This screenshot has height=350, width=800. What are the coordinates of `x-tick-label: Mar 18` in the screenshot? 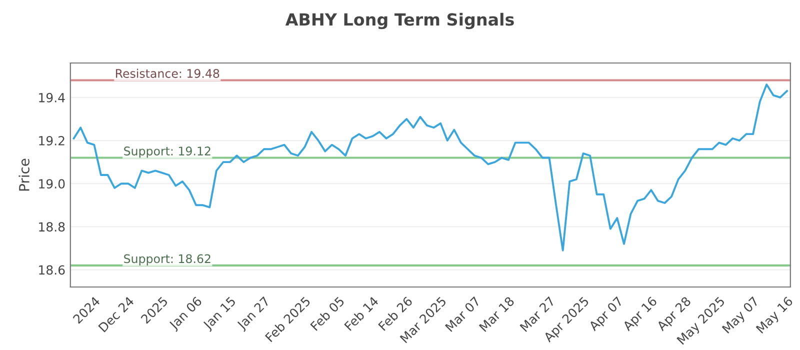 It's located at (496, 314).